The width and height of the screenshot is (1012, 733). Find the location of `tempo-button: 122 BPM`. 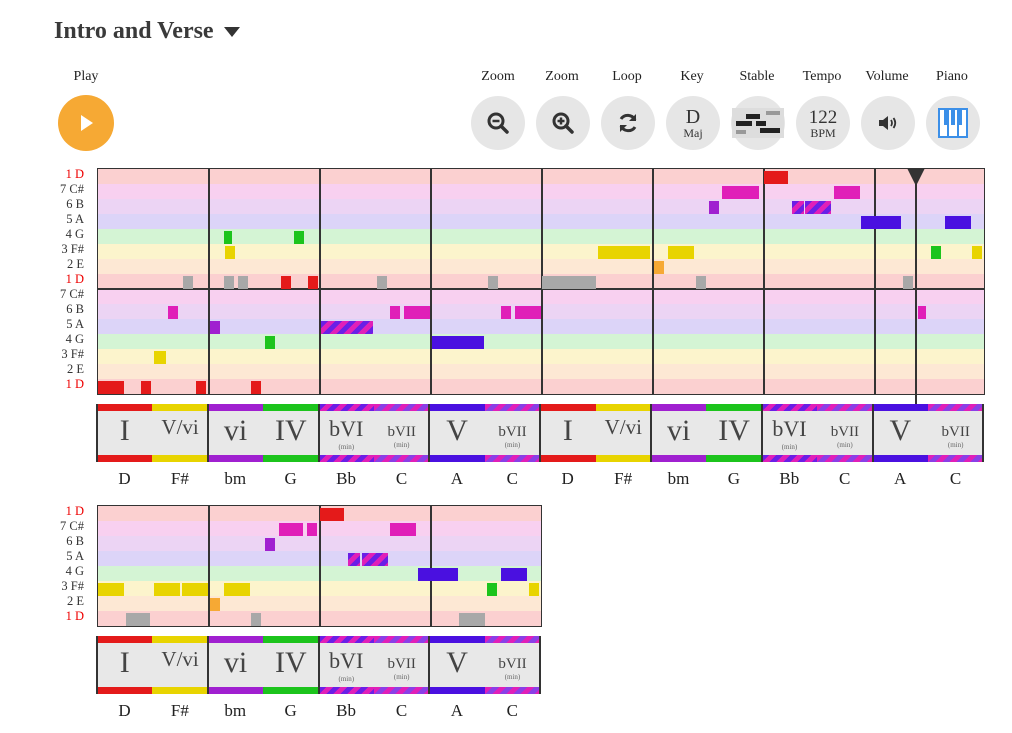

tempo-button: 122 BPM is located at coordinates (823, 123).